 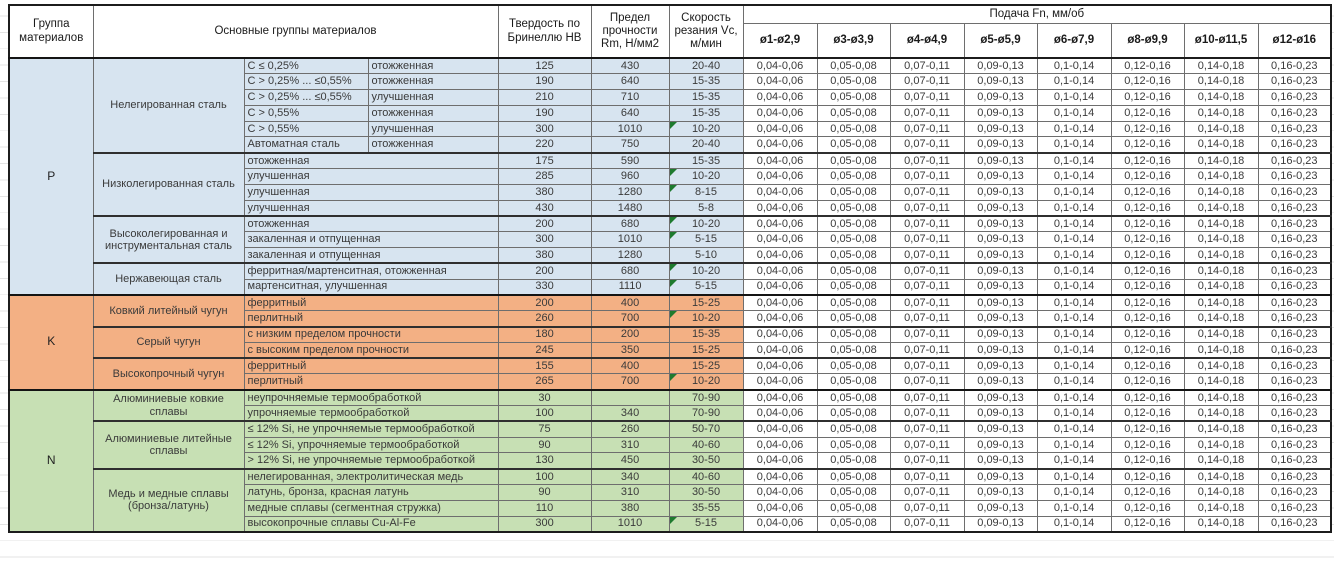 I want to click on vc-cell: 15-25, so click(x=706, y=350).